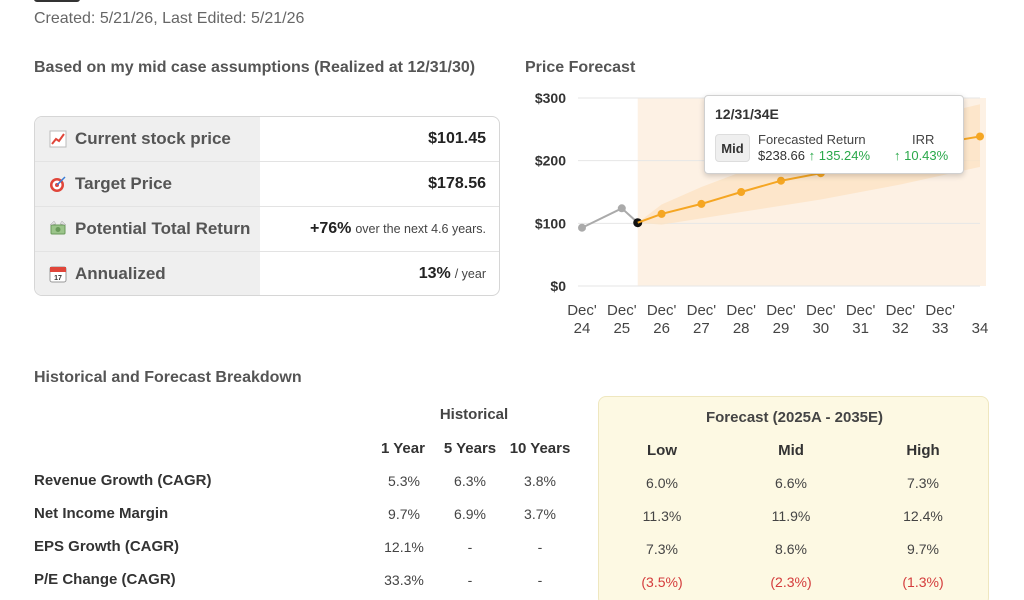 The width and height of the screenshot is (1024, 600). Describe the element at coordinates (662, 582) in the screenshot. I see `forecast-cell: (3.5%)` at that location.